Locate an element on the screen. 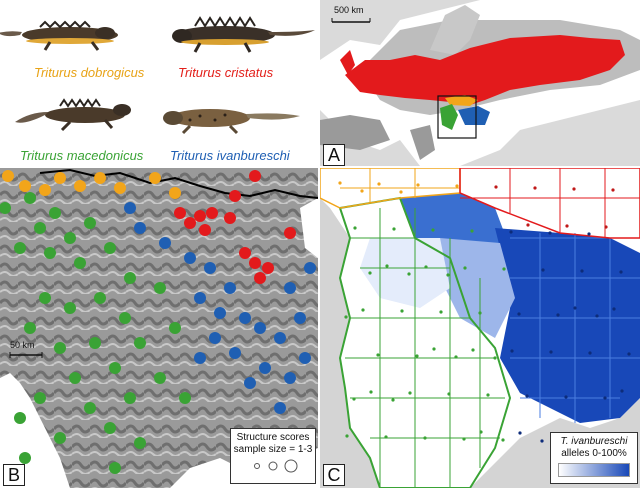 Image resolution: width=640 pixels, height=488 pixels. panel-letter-a: A is located at coordinates (334, 155).